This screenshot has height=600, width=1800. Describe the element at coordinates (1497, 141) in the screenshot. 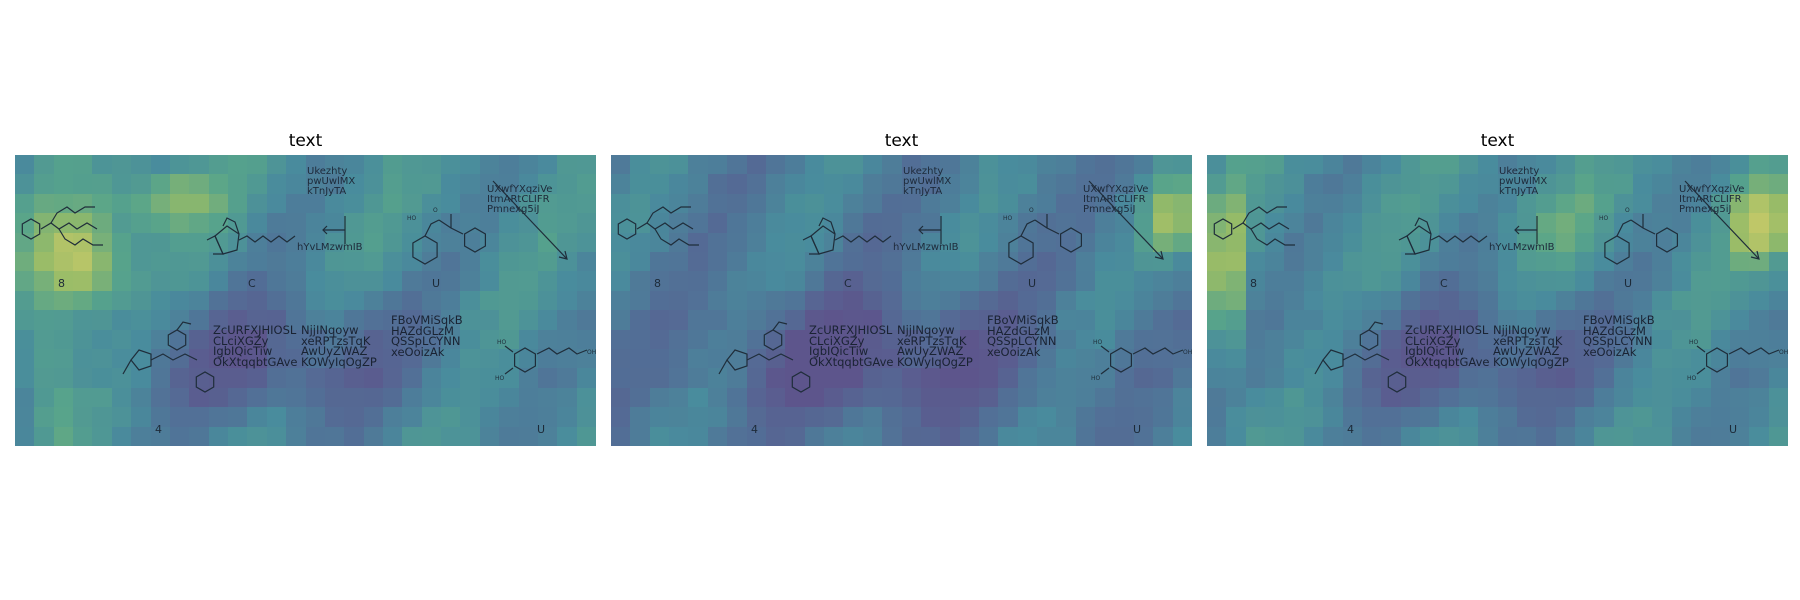

I see `panel-3-title: text` at that location.